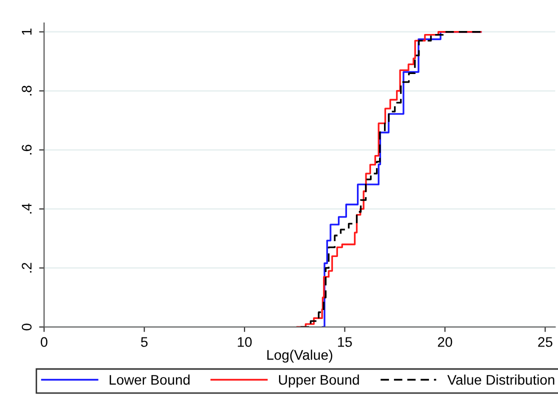 The width and height of the screenshot is (558, 400). What do you see at coordinates (27, 209) in the screenshot?
I see `y-tick-label: .4` at bounding box center [27, 209].